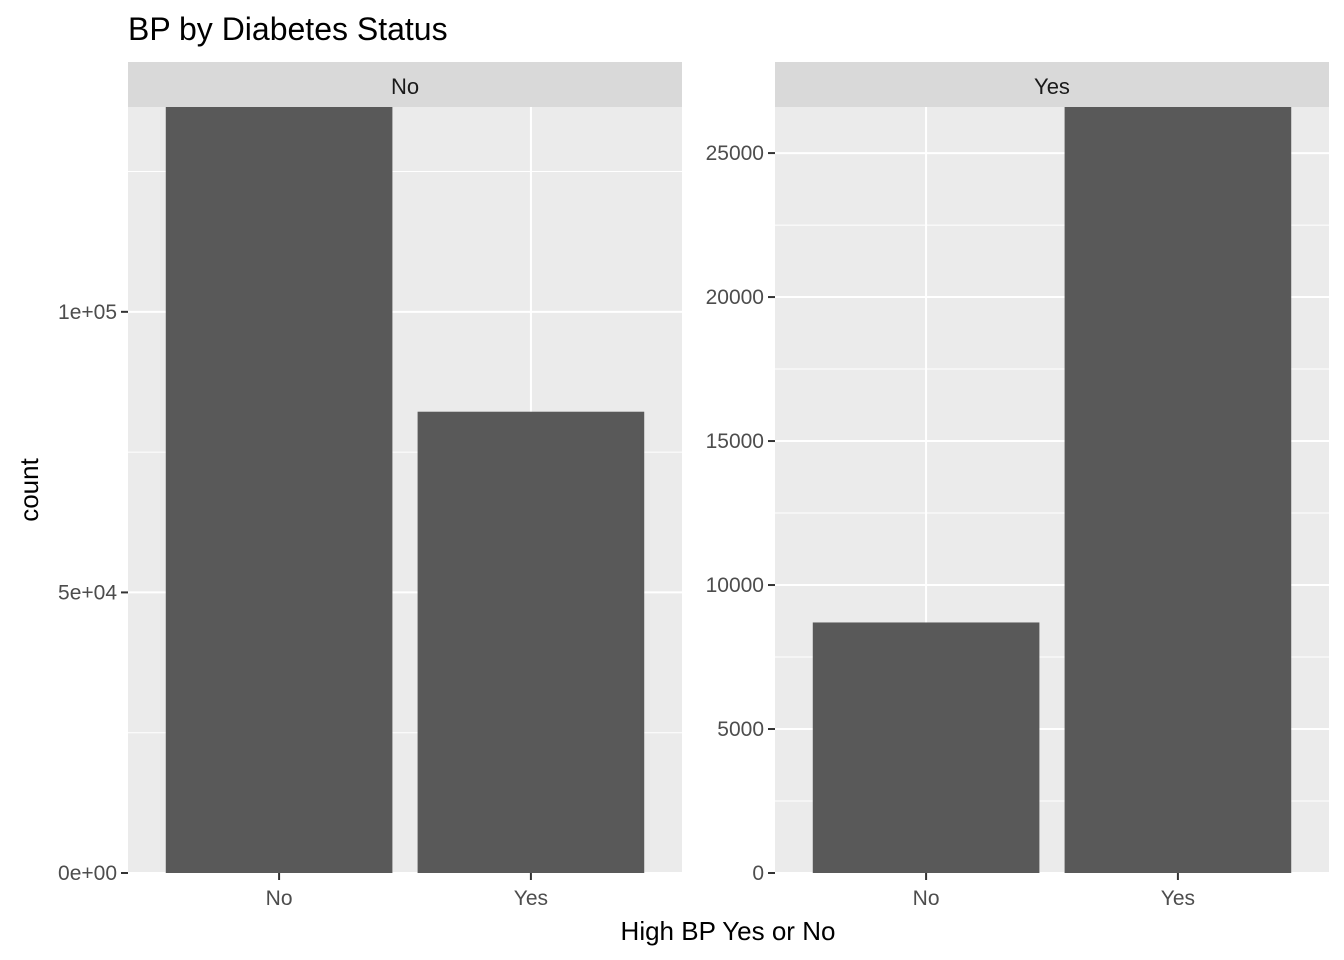 The width and height of the screenshot is (1344, 960). Describe the element at coordinates (735, 297) in the screenshot. I see `y-tick-label: 20000` at that location.